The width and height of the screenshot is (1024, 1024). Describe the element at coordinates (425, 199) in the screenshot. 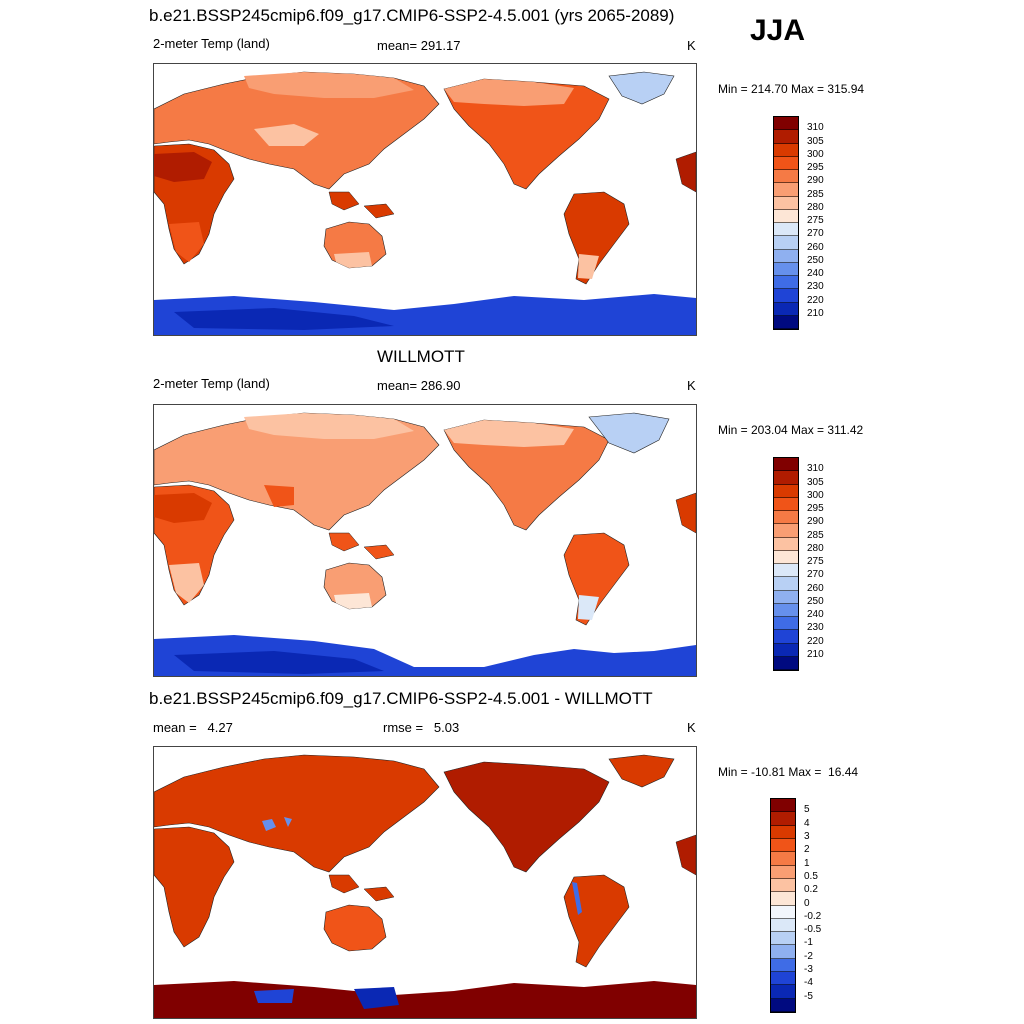

I see `panel-1-map` at that location.